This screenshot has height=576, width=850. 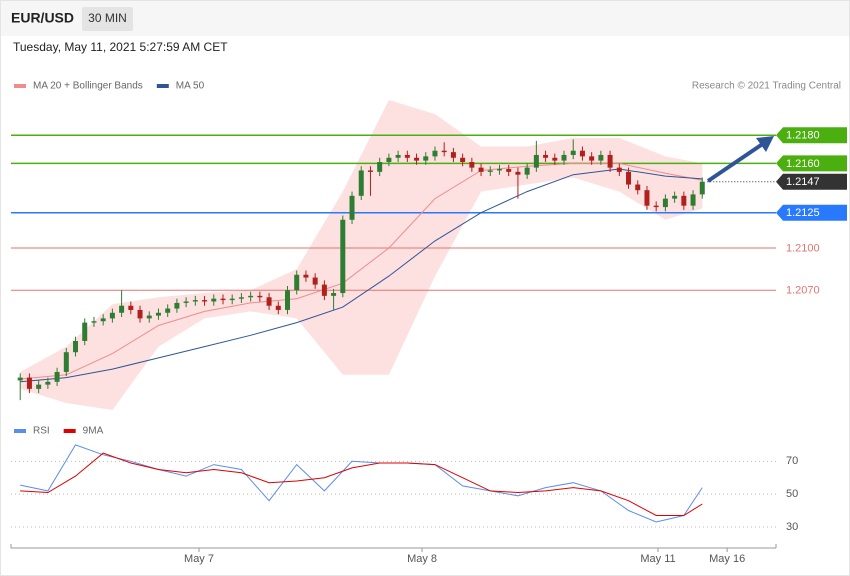 I want to click on level-label: 1.2160, so click(x=803, y=164).